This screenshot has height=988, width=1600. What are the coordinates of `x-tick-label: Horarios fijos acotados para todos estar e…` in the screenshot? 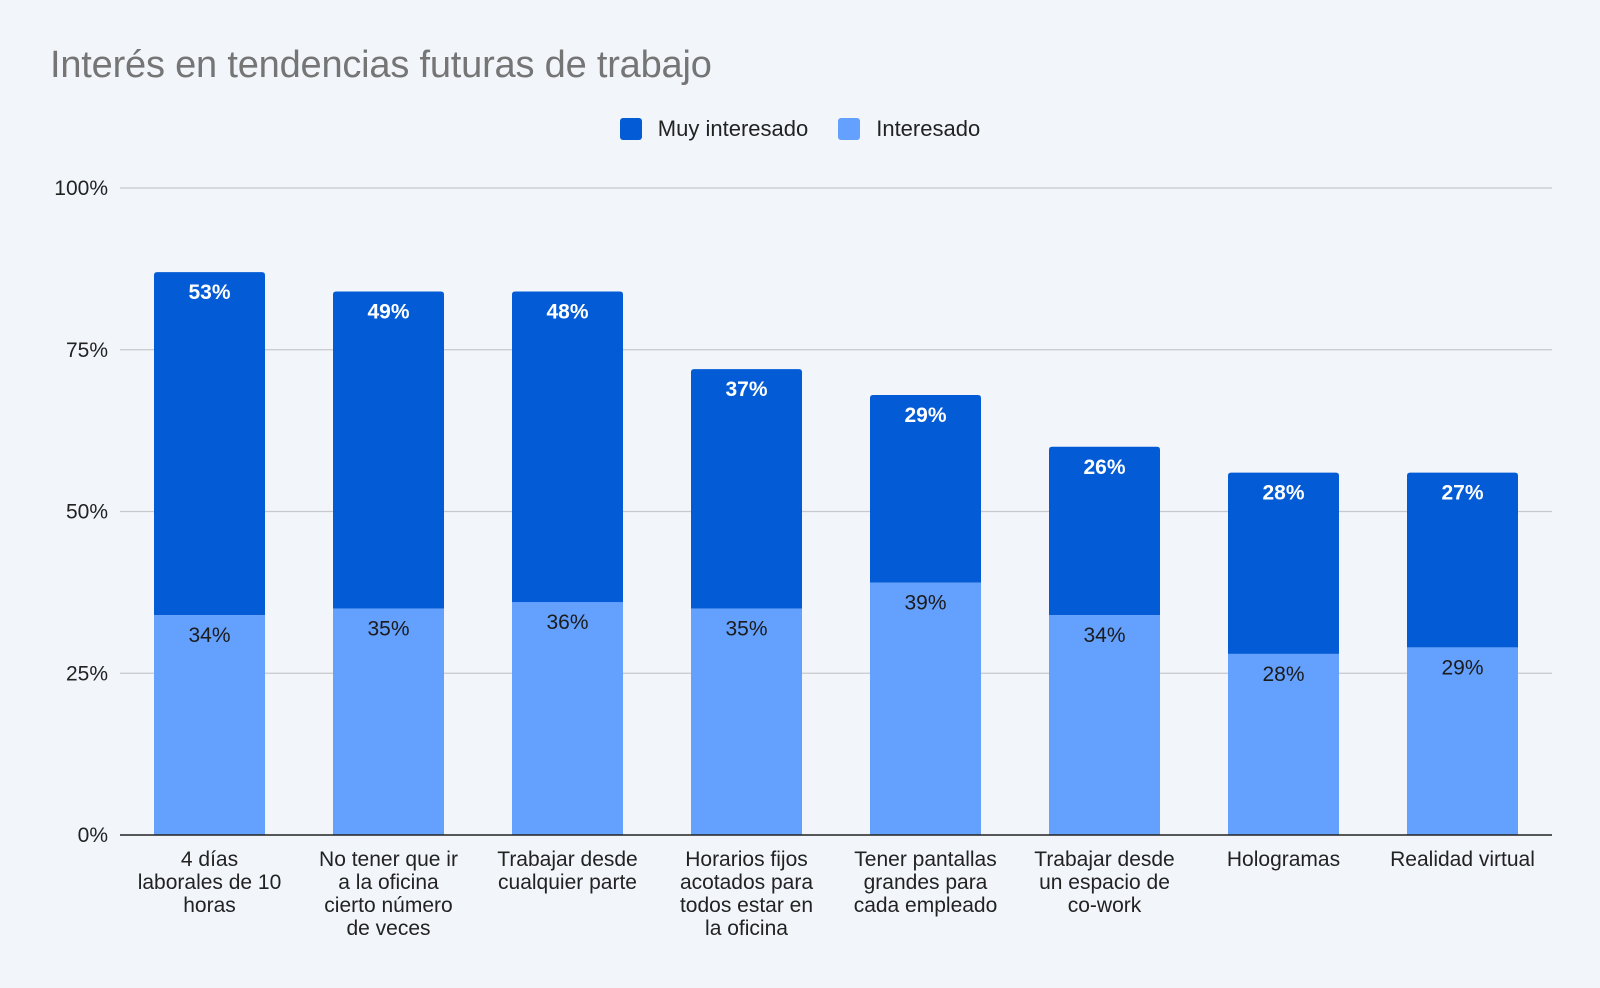 It's located at (746, 894).